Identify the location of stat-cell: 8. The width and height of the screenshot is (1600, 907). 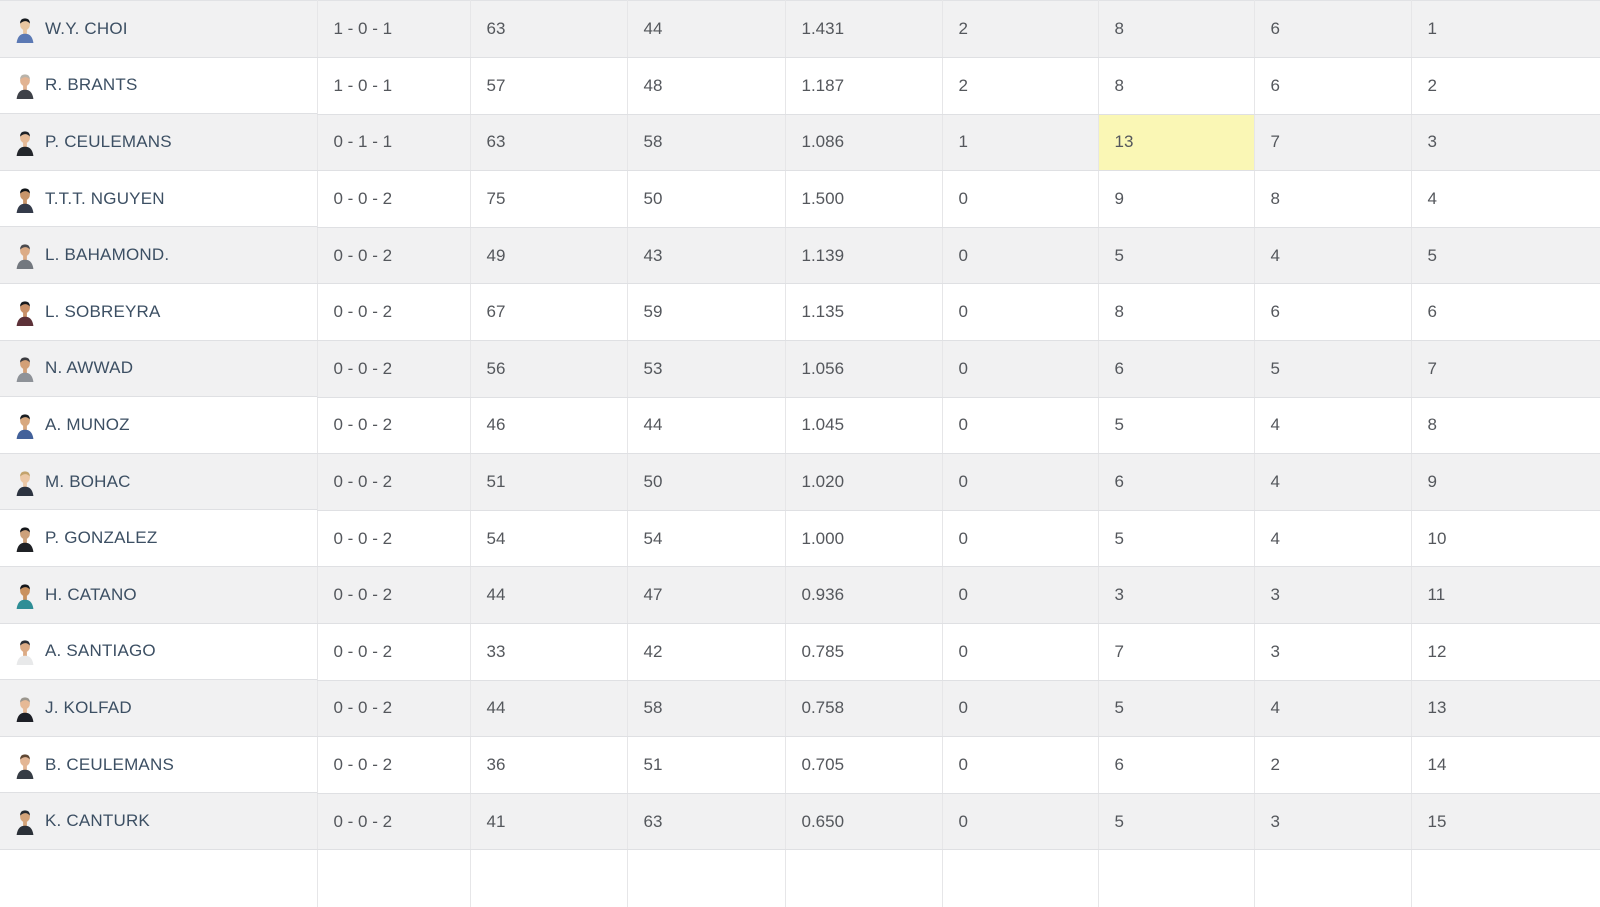
(1175, 29).